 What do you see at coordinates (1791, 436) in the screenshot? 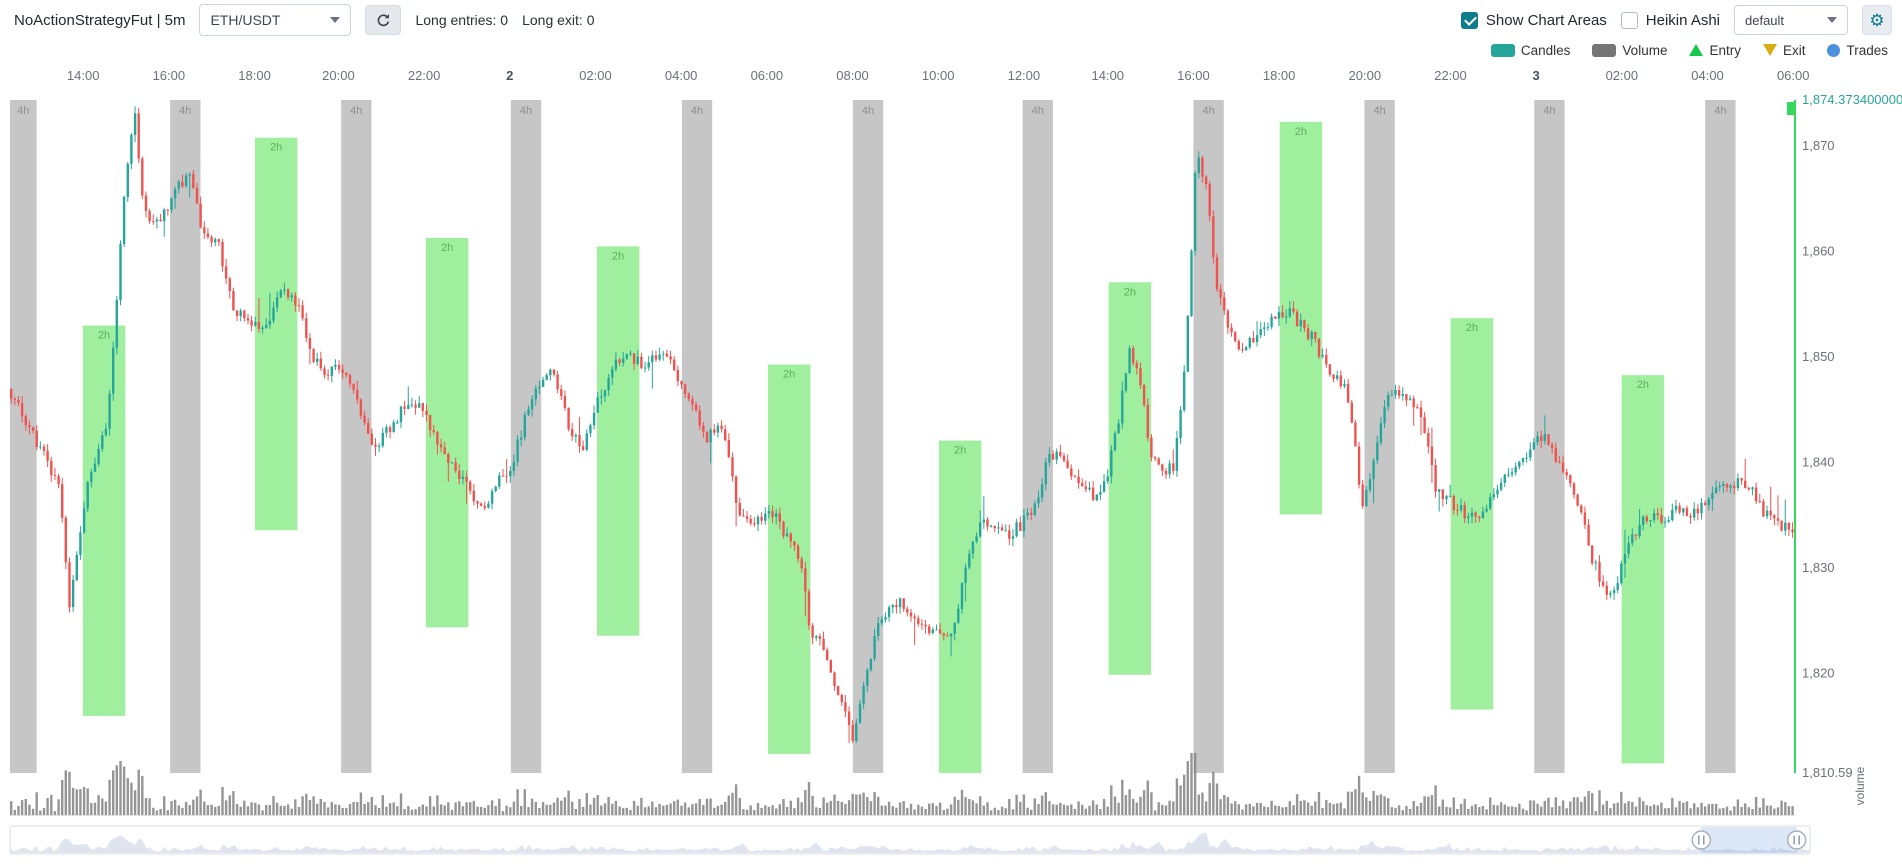
I see `last-price-marker` at bounding box center [1791, 436].